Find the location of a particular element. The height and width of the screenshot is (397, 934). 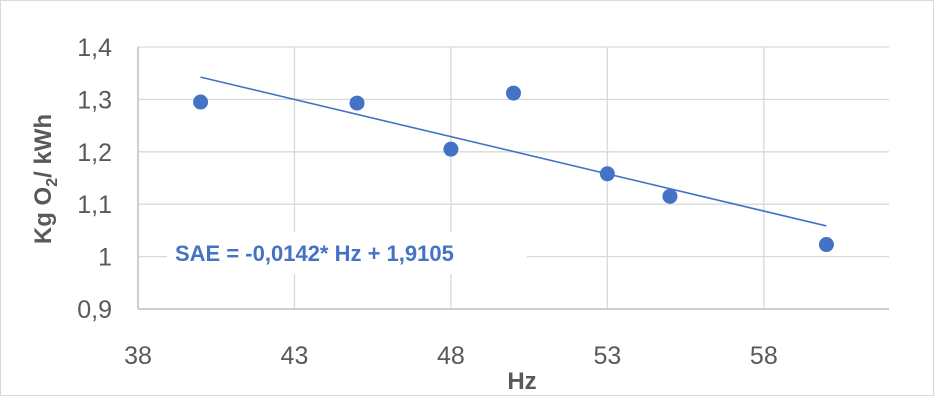

x-tick-labels: 38 43 48 53 58 is located at coordinates (451, 356).